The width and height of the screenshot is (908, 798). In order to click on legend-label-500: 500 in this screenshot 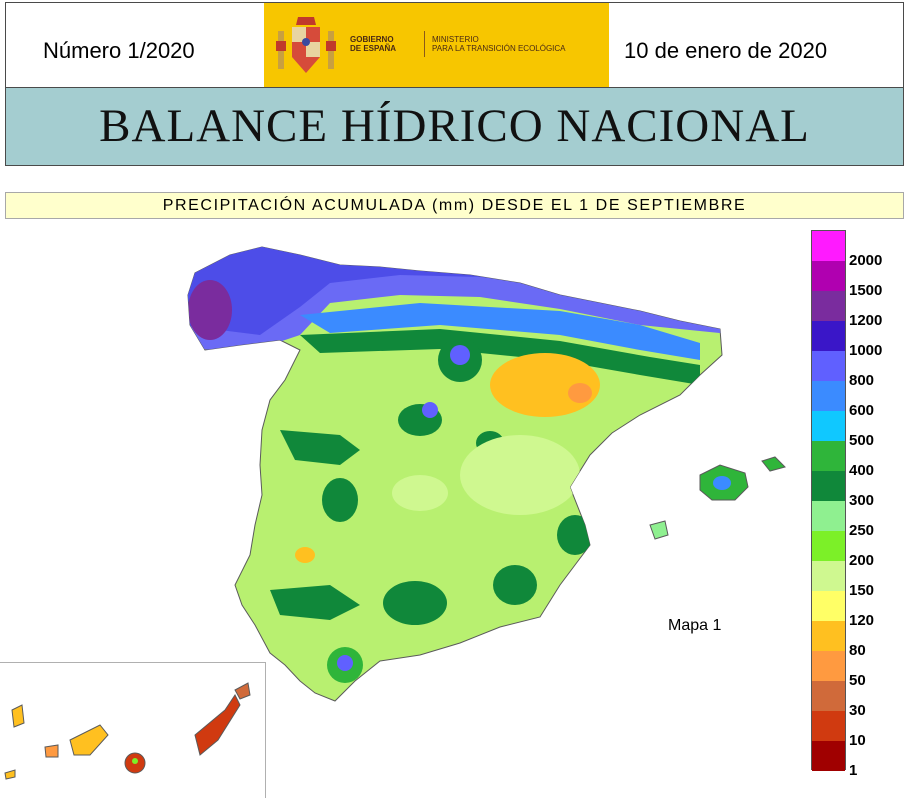, I will do `click(862, 440)`.